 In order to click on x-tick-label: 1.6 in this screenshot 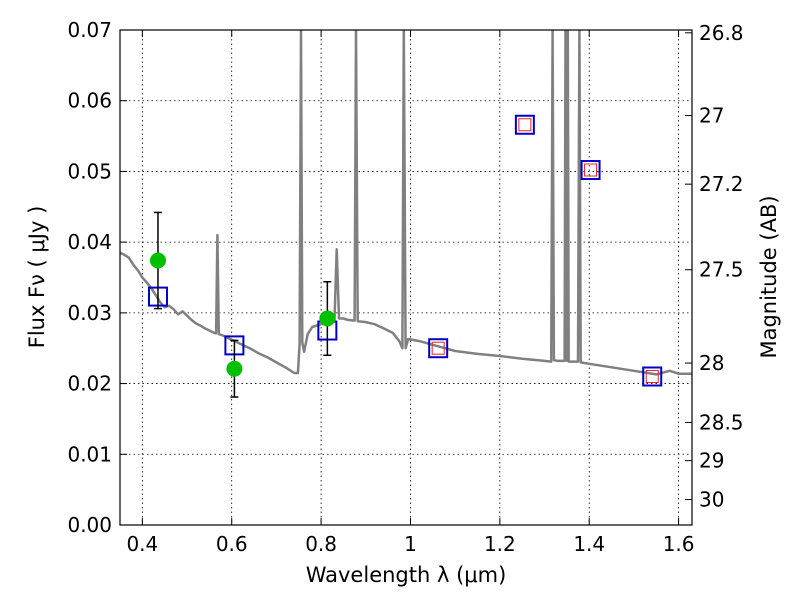, I will do `click(679, 544)`.